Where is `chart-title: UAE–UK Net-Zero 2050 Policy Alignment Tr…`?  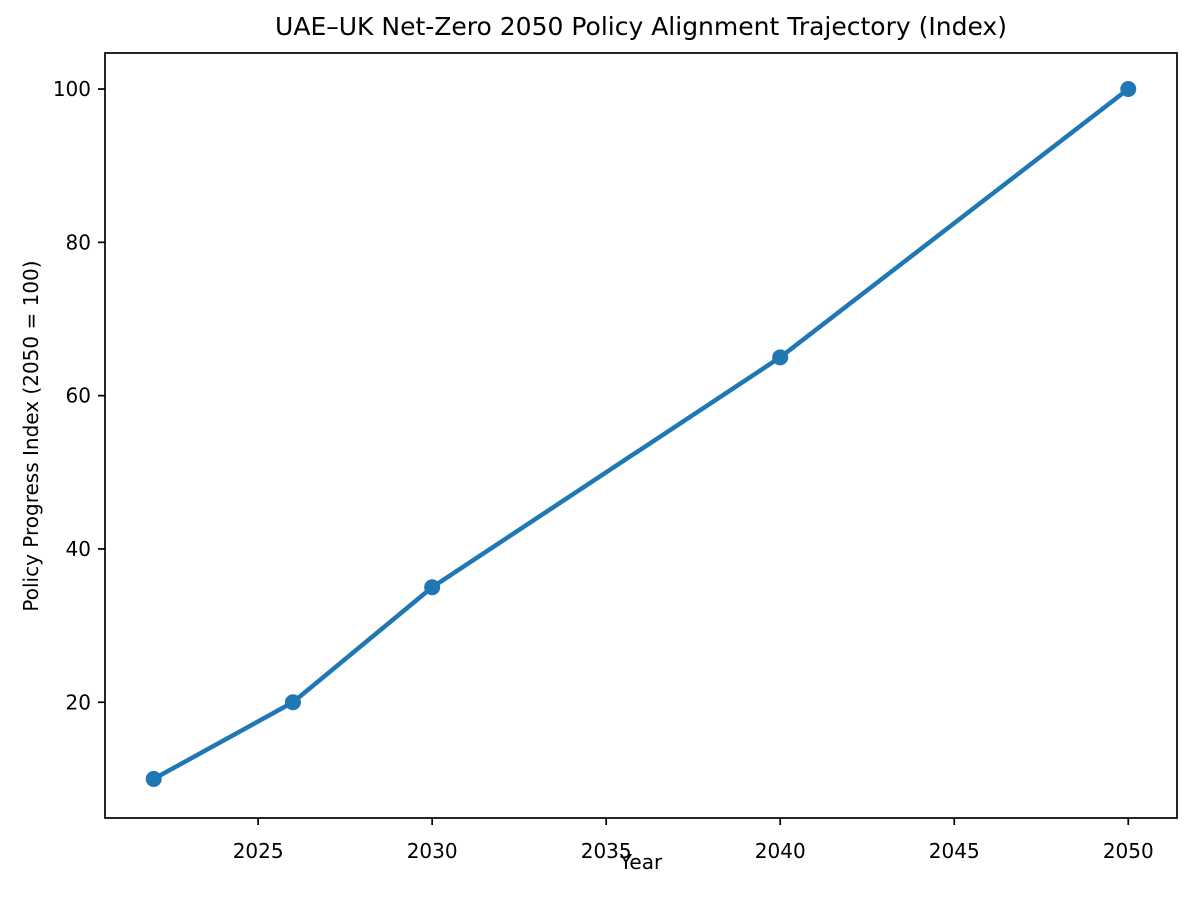
chart-title: UAE–UK Net-Zero 2050 Policy Alignment Tr… is located at coordinates (641, 26).